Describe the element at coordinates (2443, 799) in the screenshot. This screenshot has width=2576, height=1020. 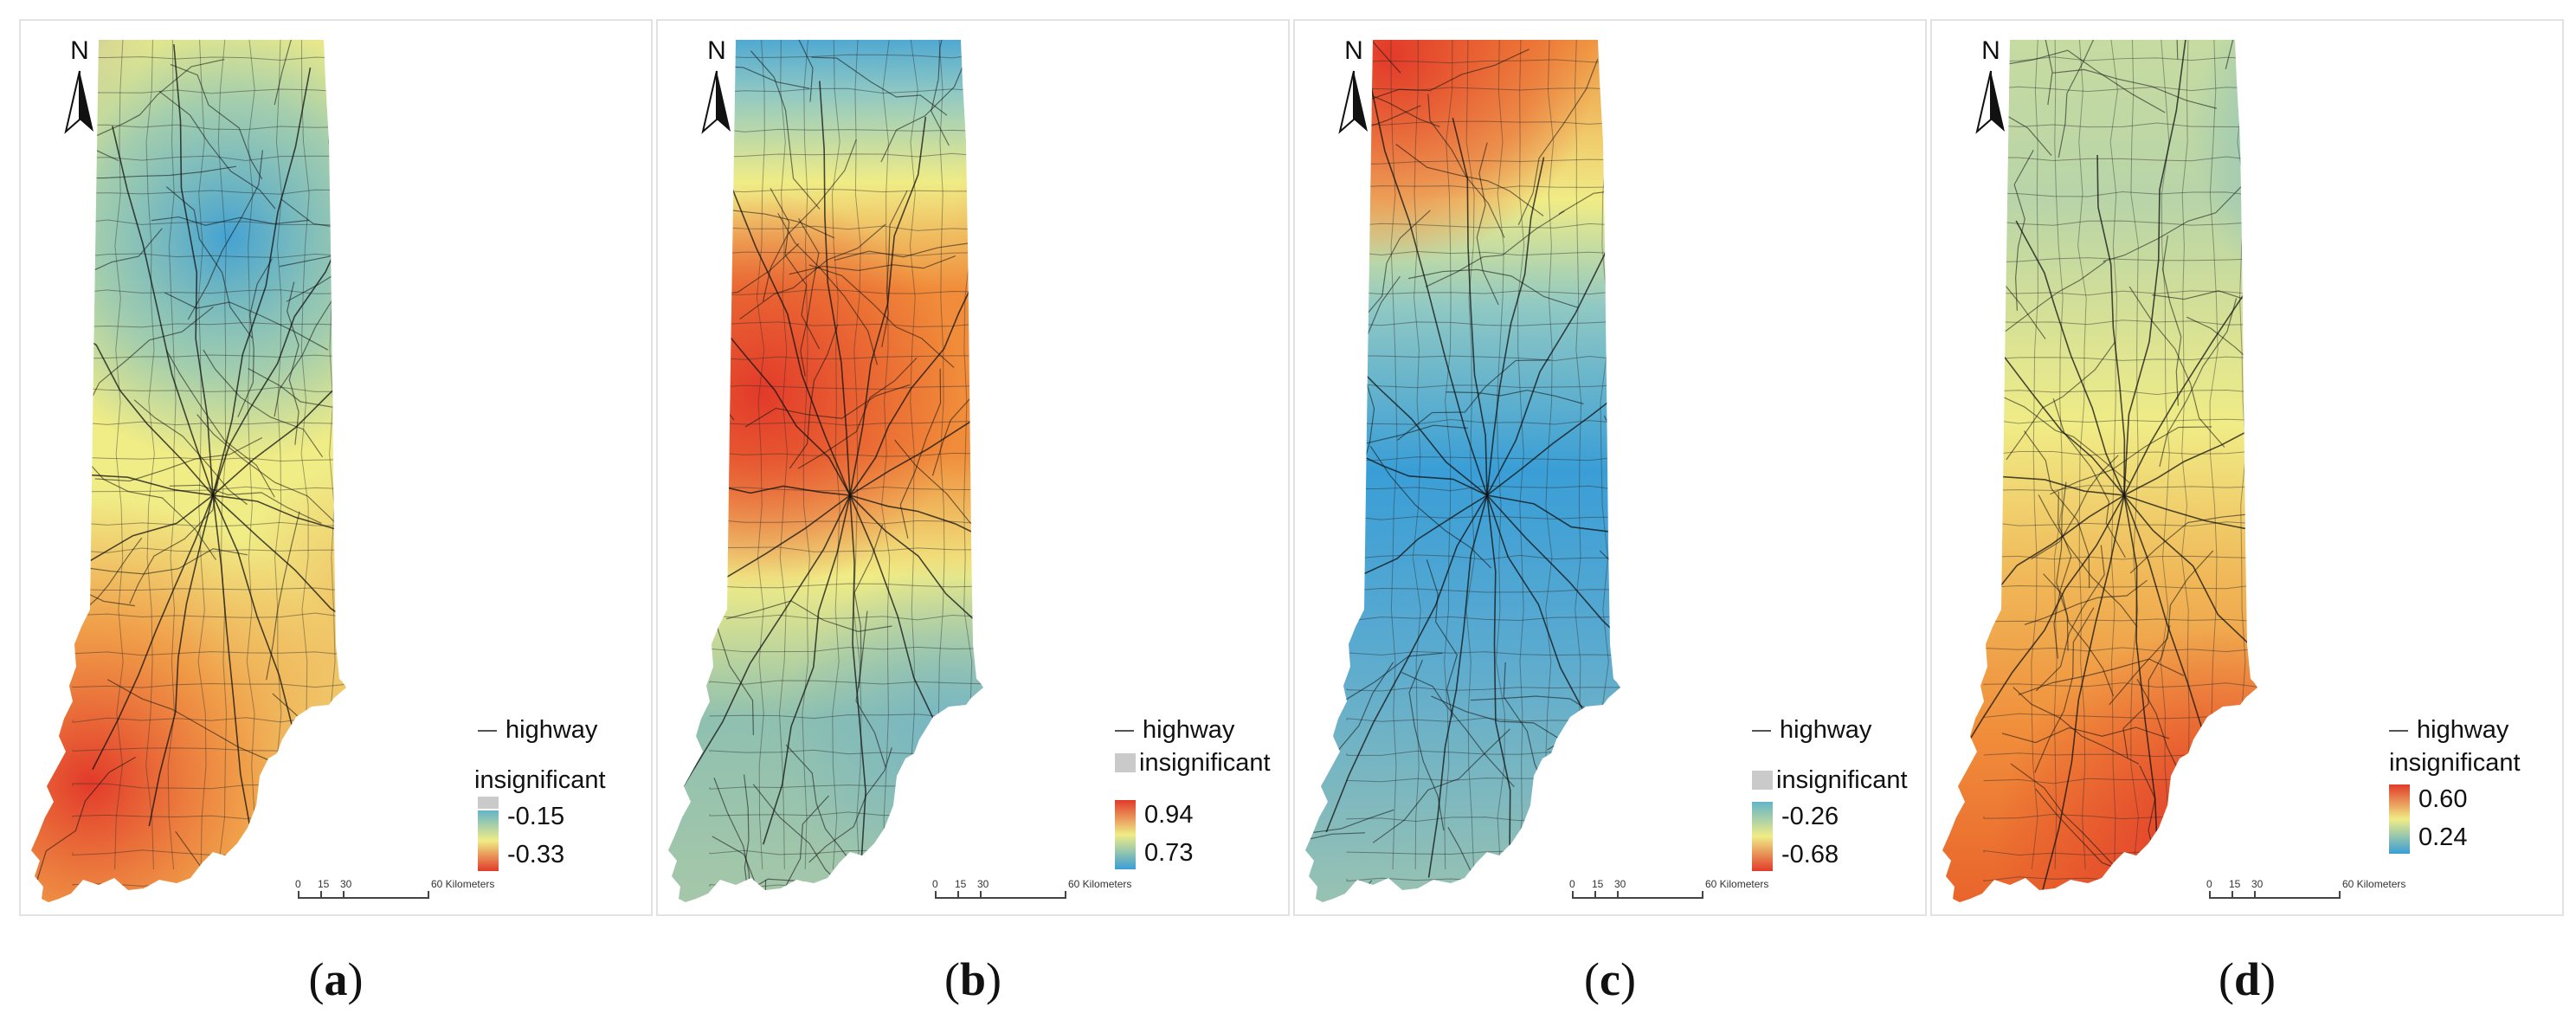
I see `legend-high-value: 0.60` at that location.